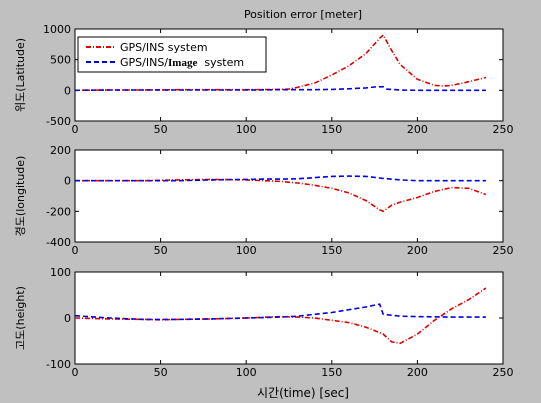 The height and width of the screenshot is (403, 541). What do you see at coordinates (60, 272) in the screenshot?
I see `y-tick-label: 100` at bounding box center [60, 272].